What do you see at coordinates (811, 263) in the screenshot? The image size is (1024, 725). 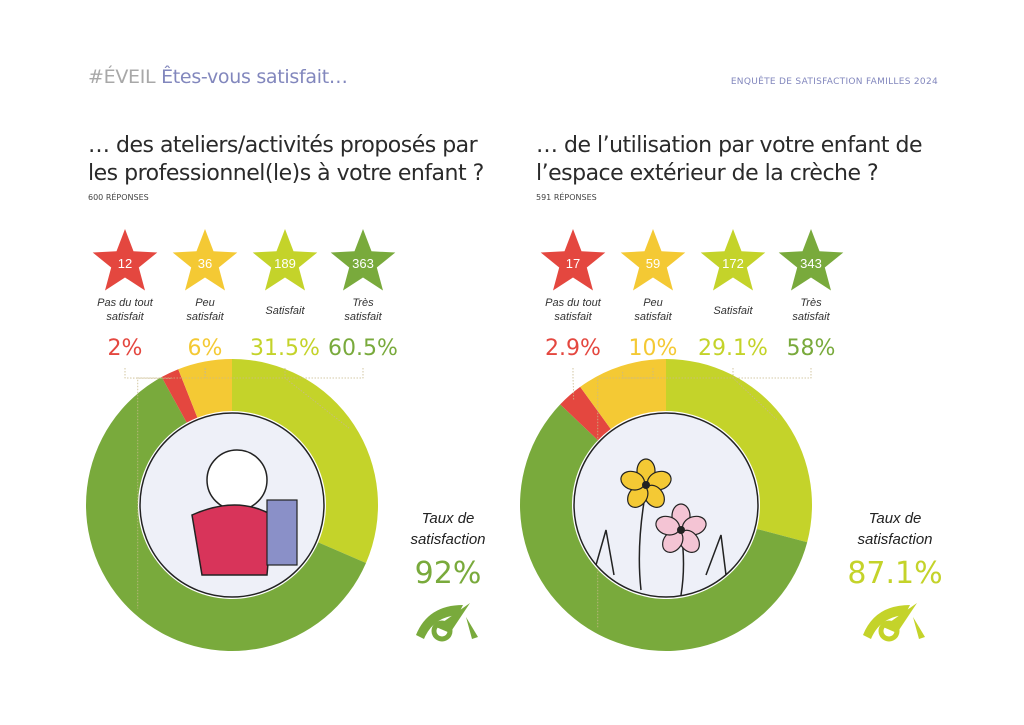 I see `rating-count: 343` at bounding box center [811, 263].